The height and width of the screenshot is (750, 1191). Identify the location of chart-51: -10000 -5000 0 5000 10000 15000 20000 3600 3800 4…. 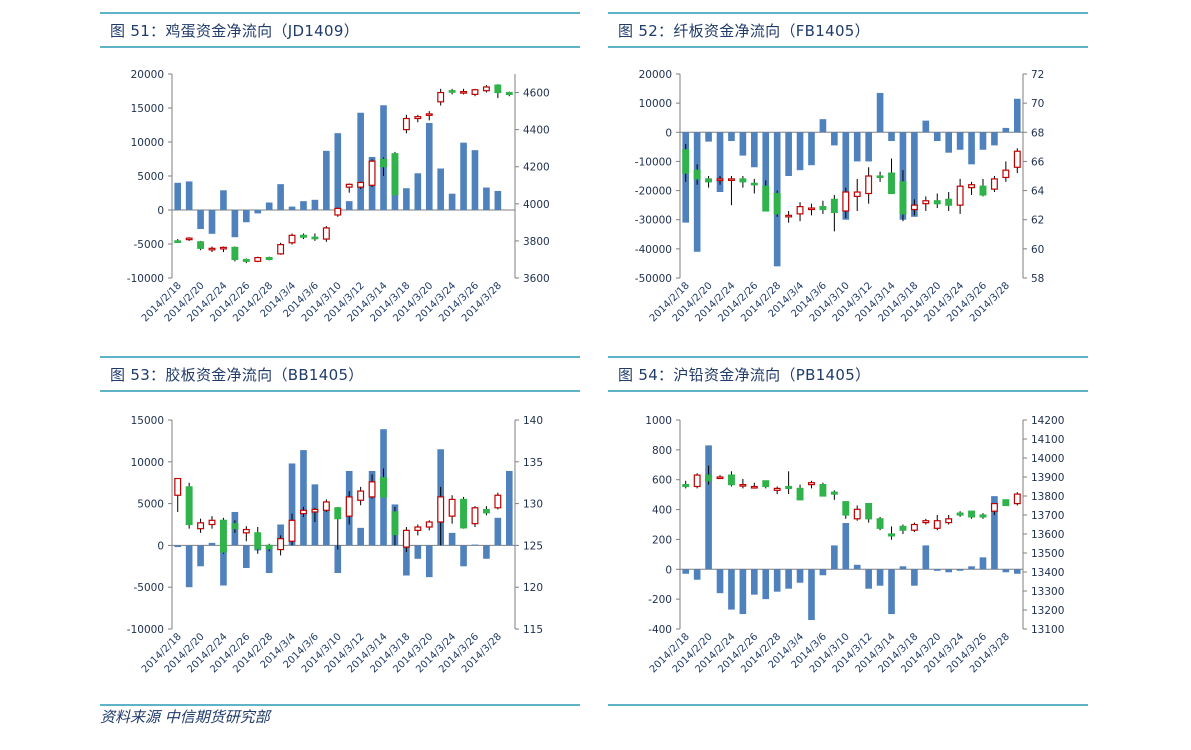
(338, 196).